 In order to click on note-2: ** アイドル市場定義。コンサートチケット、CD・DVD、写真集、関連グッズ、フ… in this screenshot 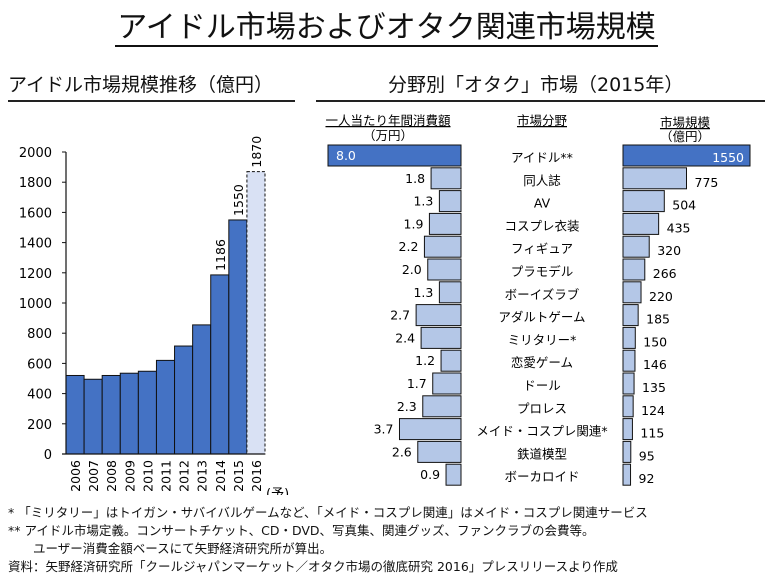, I will do `click(301, 530)`.